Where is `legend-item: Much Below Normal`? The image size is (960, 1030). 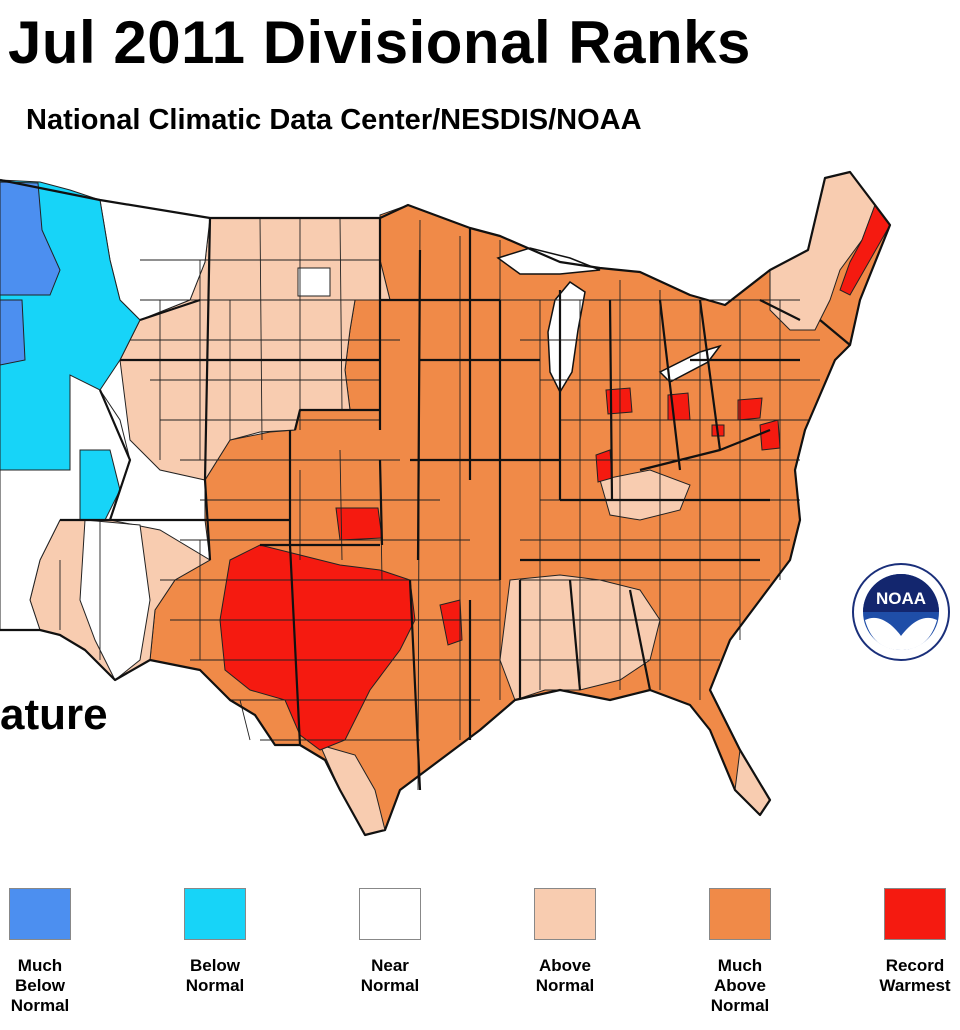
legend-item: Much Below Normal is located at coordinates (50, 952).